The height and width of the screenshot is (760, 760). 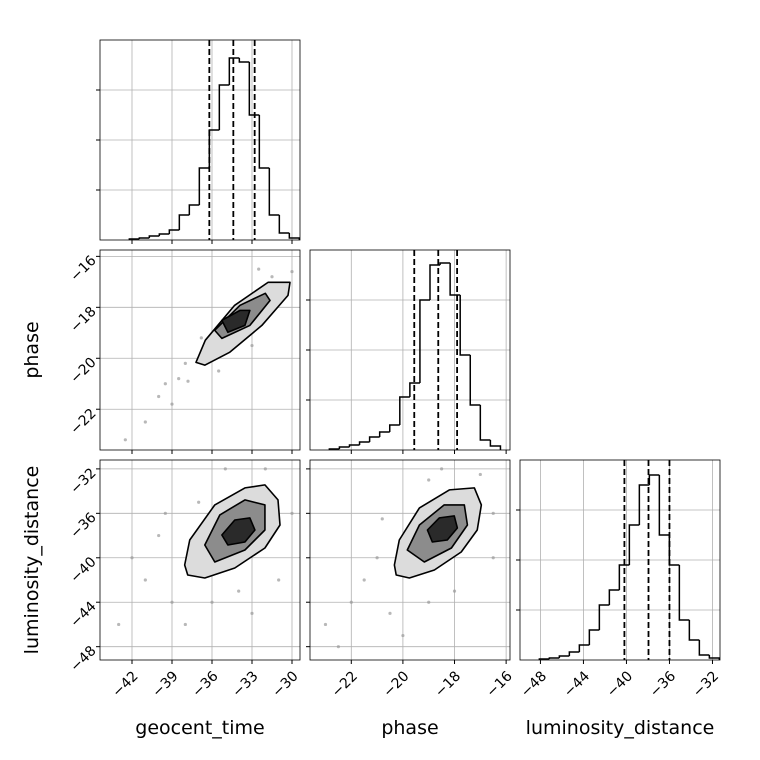 I want to click on x-tick-label: −30, so click(x=285, y=684).